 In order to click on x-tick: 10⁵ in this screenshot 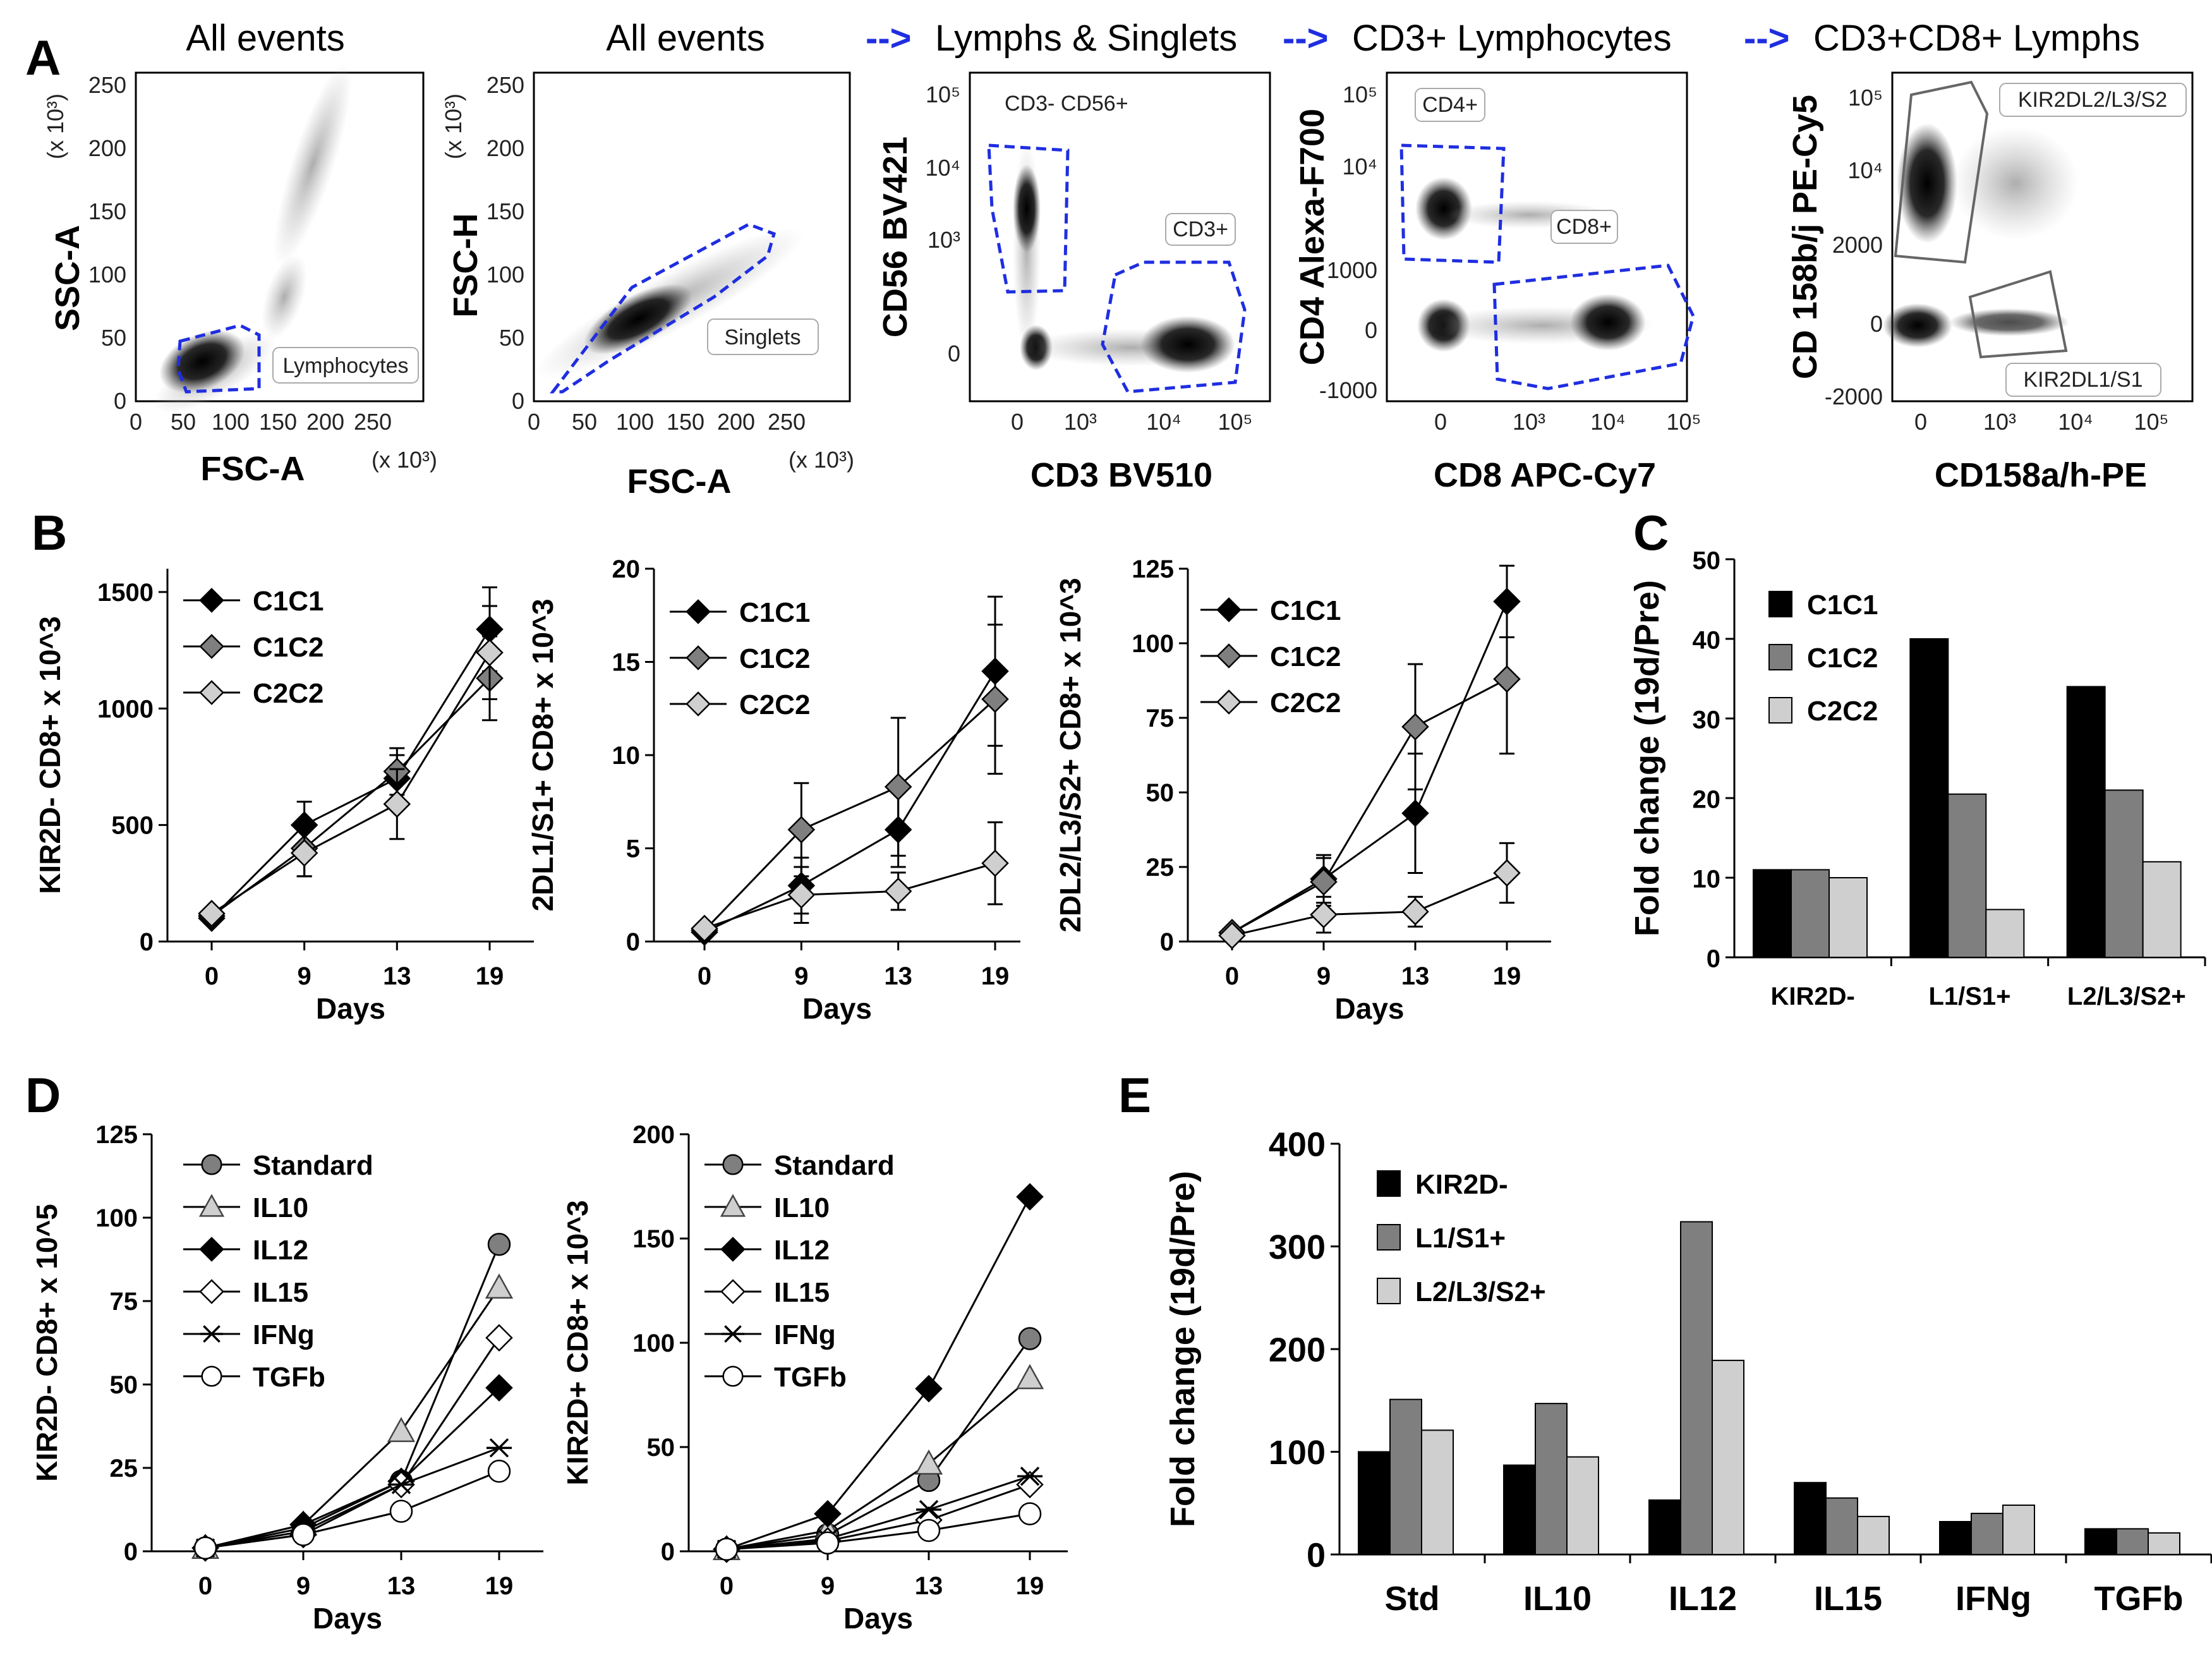, I will do `click(1684, 422)`.